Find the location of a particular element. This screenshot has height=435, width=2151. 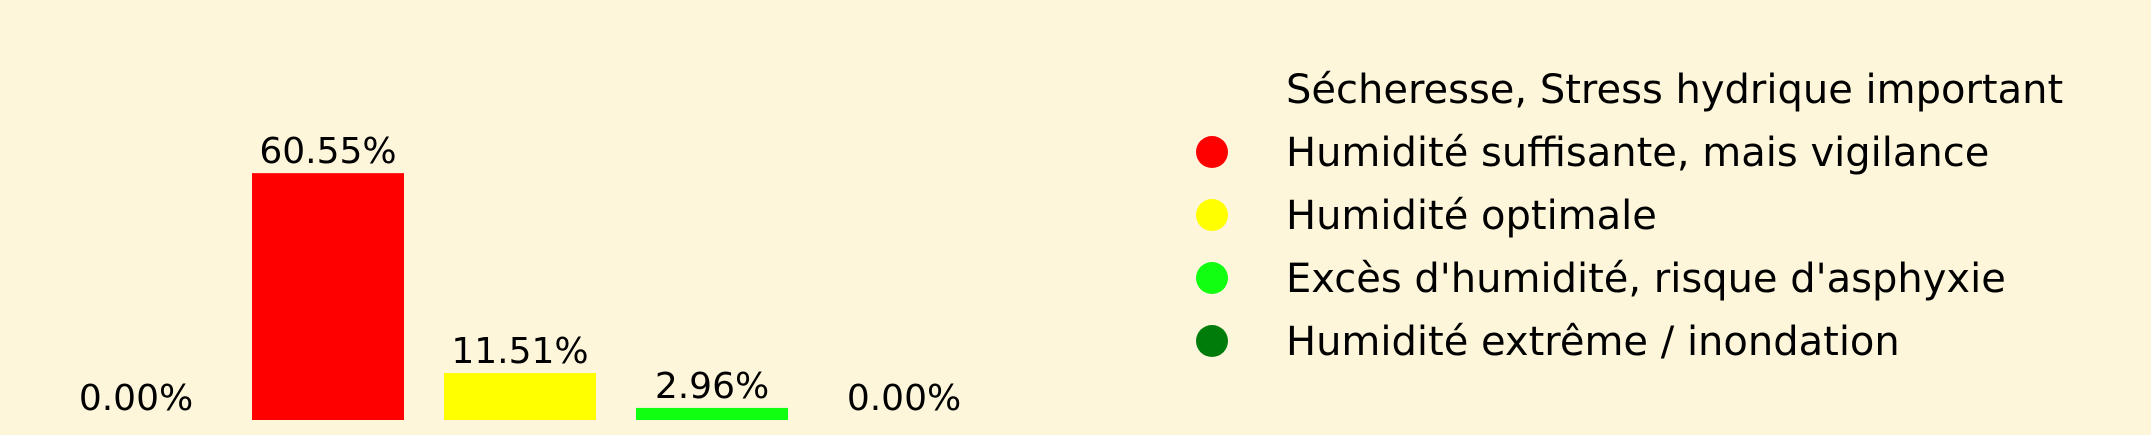

legend-item: Excès d'humidité, risque d'asphyxie is located at coordinates (1660, 280).